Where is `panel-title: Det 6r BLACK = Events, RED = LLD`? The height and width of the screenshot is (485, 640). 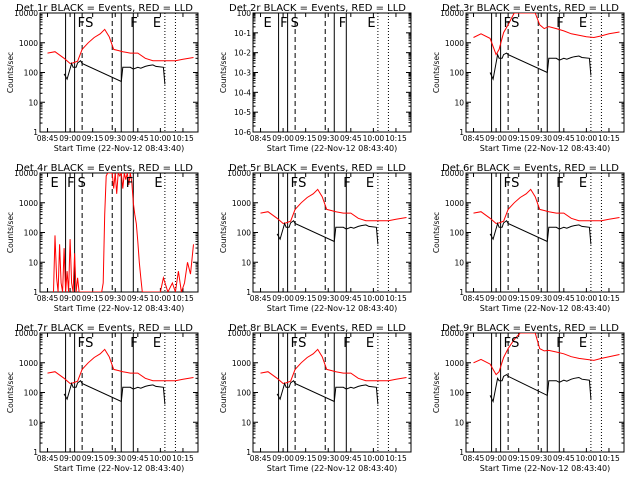 panel-title: Det 6r BLACK = Events, RED = LLD is located at coordinates (530, 168).